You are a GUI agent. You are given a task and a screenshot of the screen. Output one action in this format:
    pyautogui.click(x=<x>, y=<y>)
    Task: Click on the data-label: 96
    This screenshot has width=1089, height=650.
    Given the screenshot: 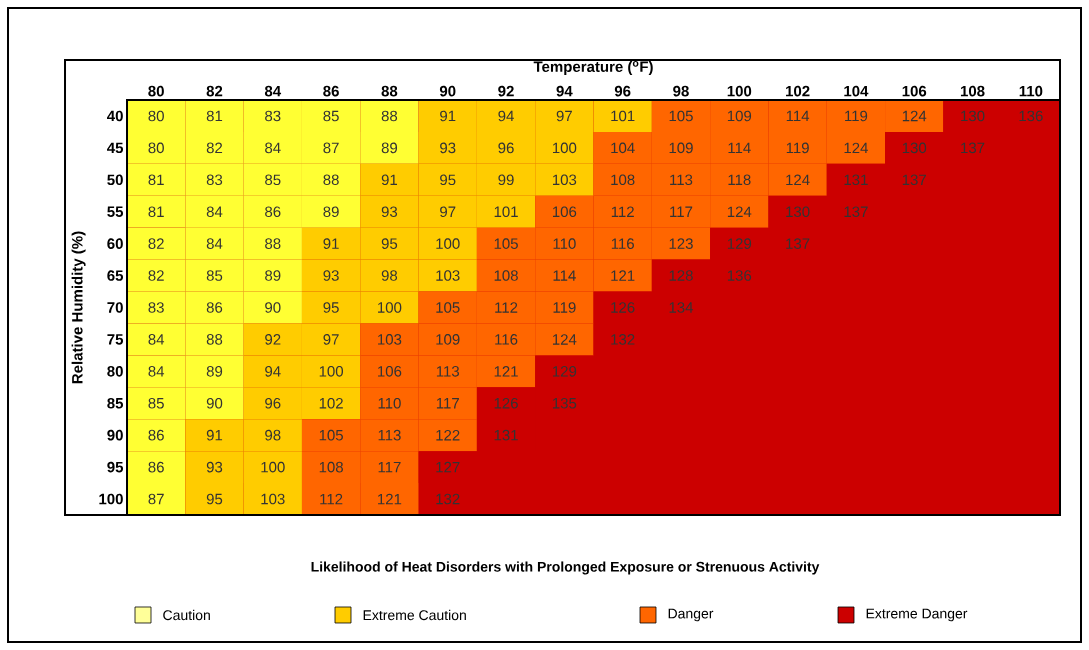 What is the action you would take?
    pyautogui.click(x=506, y=148)
    